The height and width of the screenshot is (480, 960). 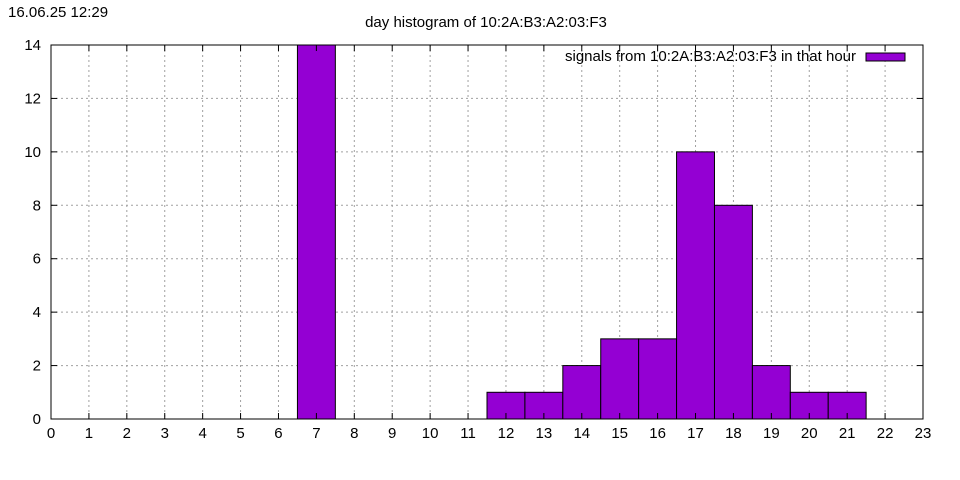 I want to click on x-tick-label: 19, so click(x=771, y=433).